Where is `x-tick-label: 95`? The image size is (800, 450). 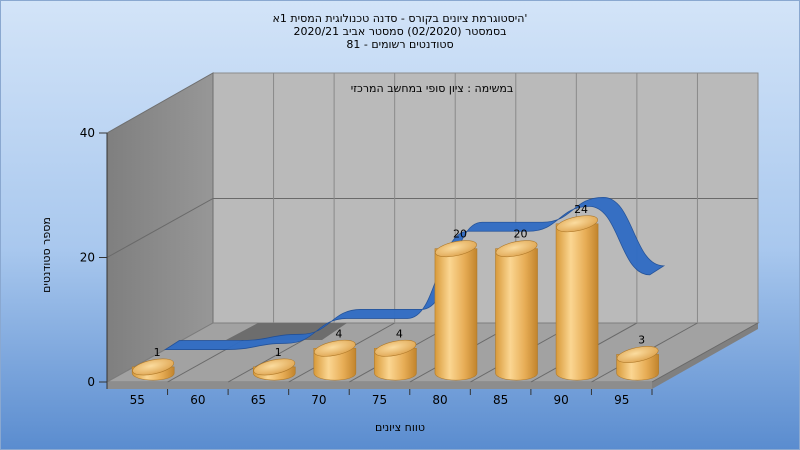 x-tick-label: 95 is located at coordinates (621, 400).